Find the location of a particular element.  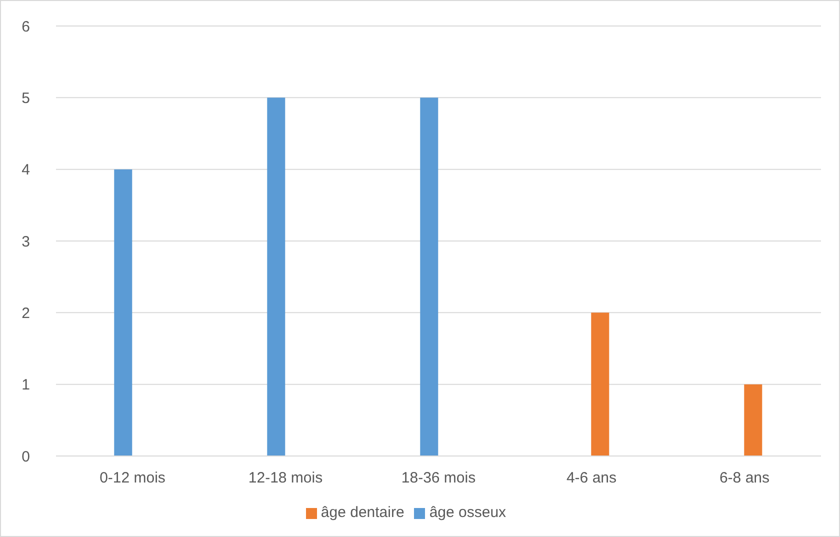

x-tick-label: 0-12 mois is located at coordinates (133, 478).